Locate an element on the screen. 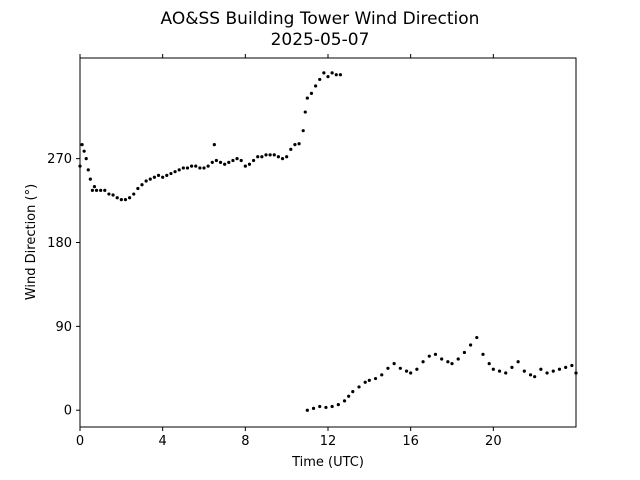  y-tick-label: 90 is located at coordinates (63, 327).